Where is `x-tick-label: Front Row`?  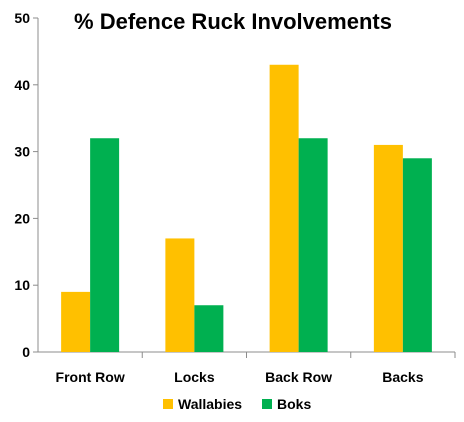
x-tick-label: Front Row is located at coordinates (90, 377).